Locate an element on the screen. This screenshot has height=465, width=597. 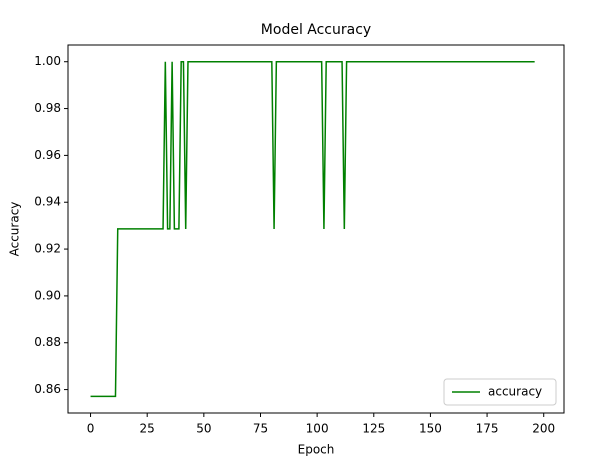
x-tick-label: 200 is located at coordinates (543, 429).